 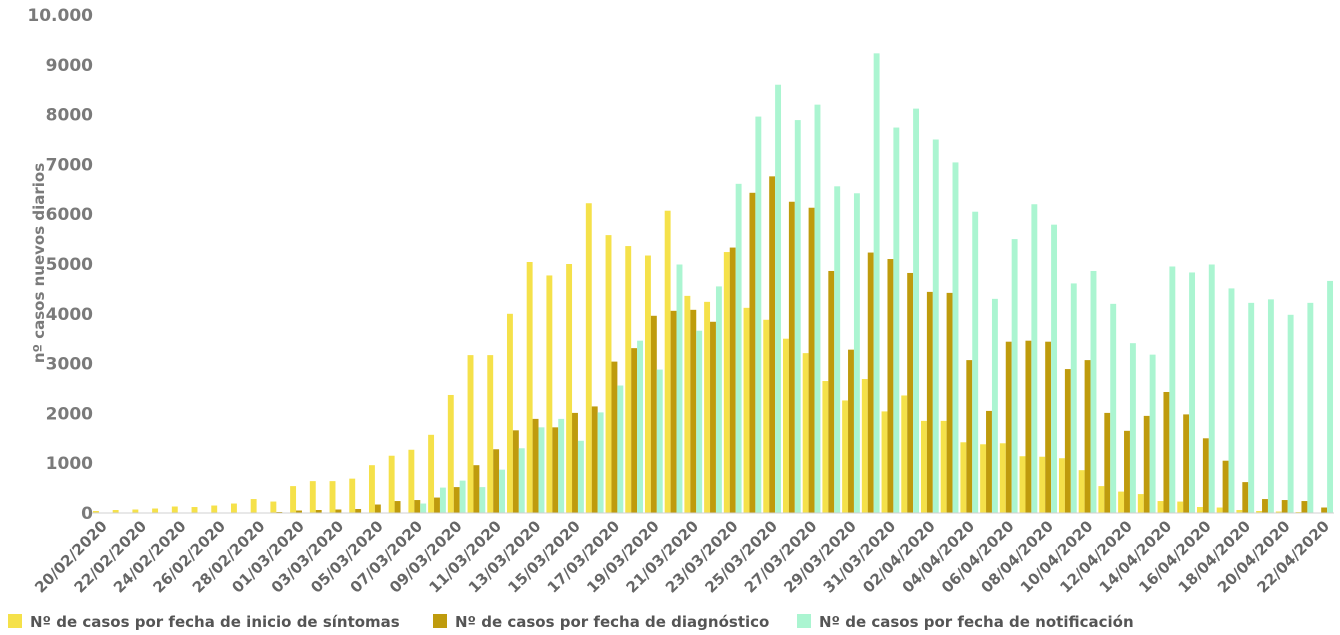 What do you see at coordinates (69, 265) in the screenshot?
I see `y-tick-label: 5000` at bounding box center [69, 265].